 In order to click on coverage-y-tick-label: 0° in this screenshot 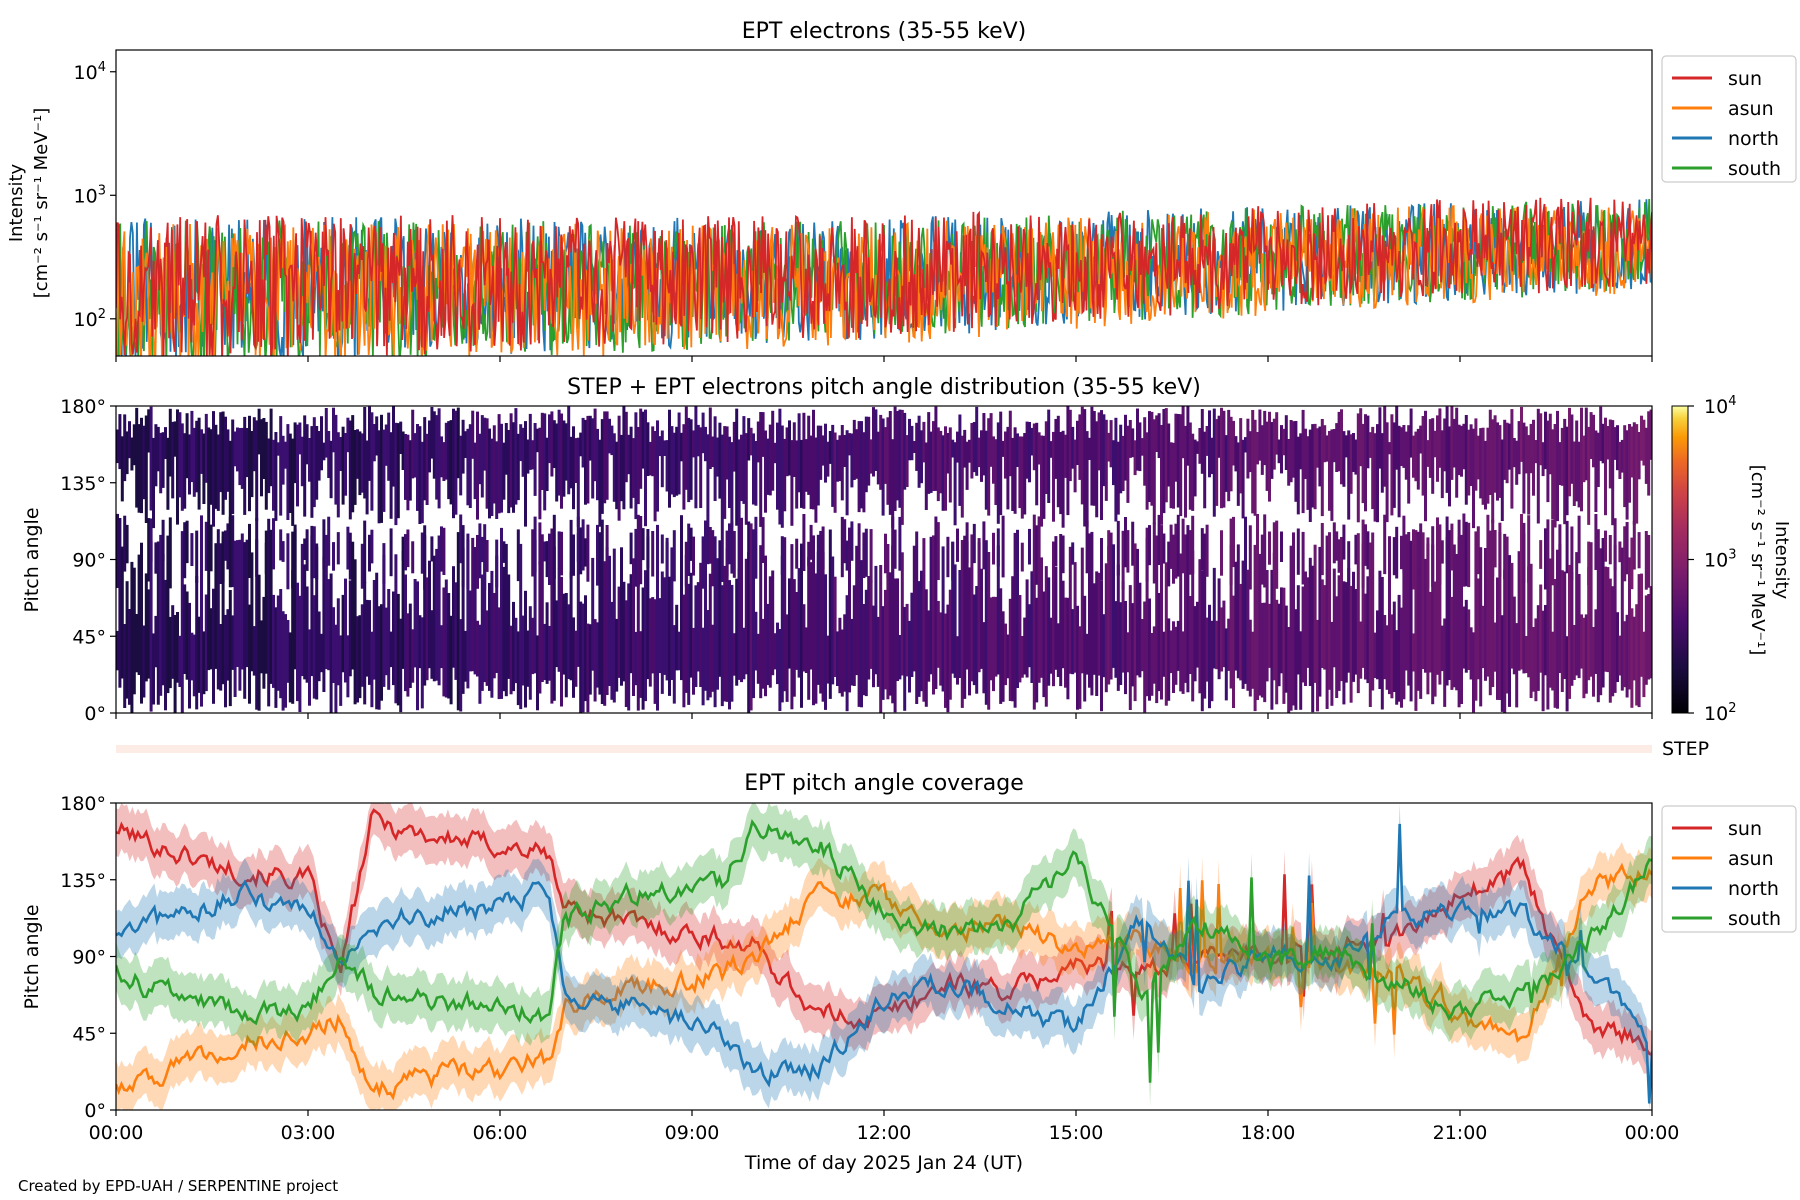, I will do `click(95, 1111)`.